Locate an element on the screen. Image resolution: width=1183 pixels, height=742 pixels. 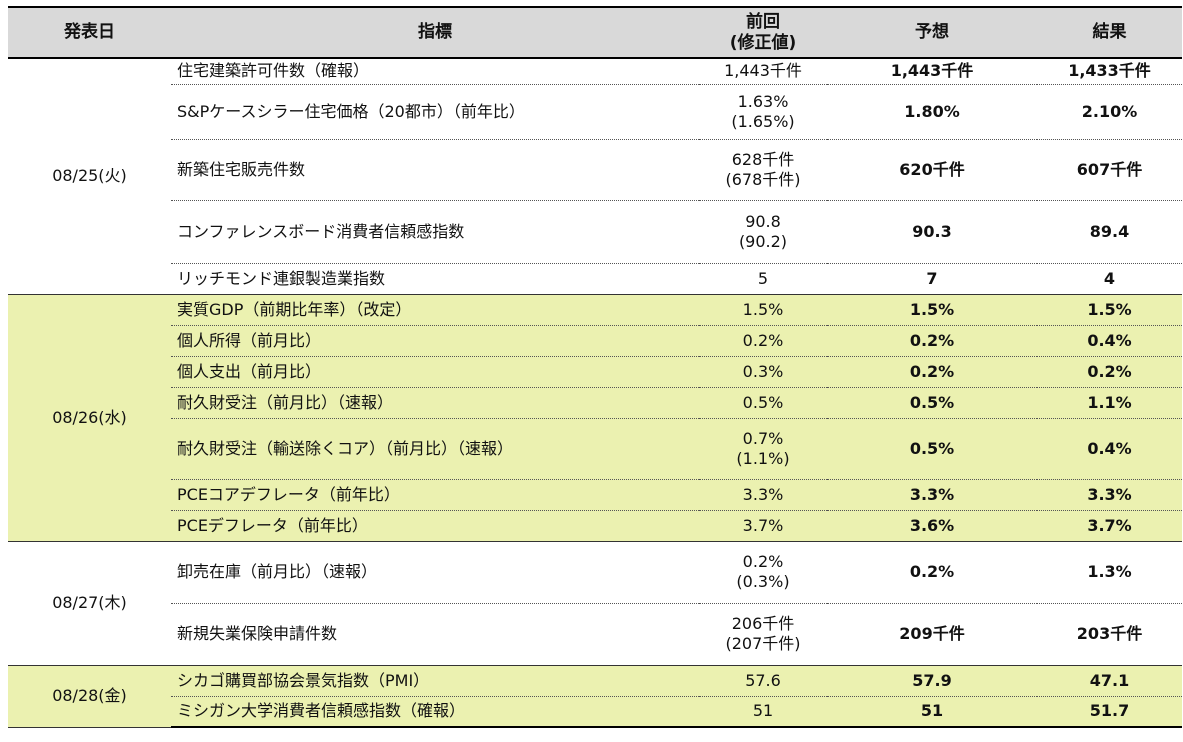
indicator-name: S&Pケースシラー住宅価格（20都市）（前年比） is located at coordinates (435, 112).